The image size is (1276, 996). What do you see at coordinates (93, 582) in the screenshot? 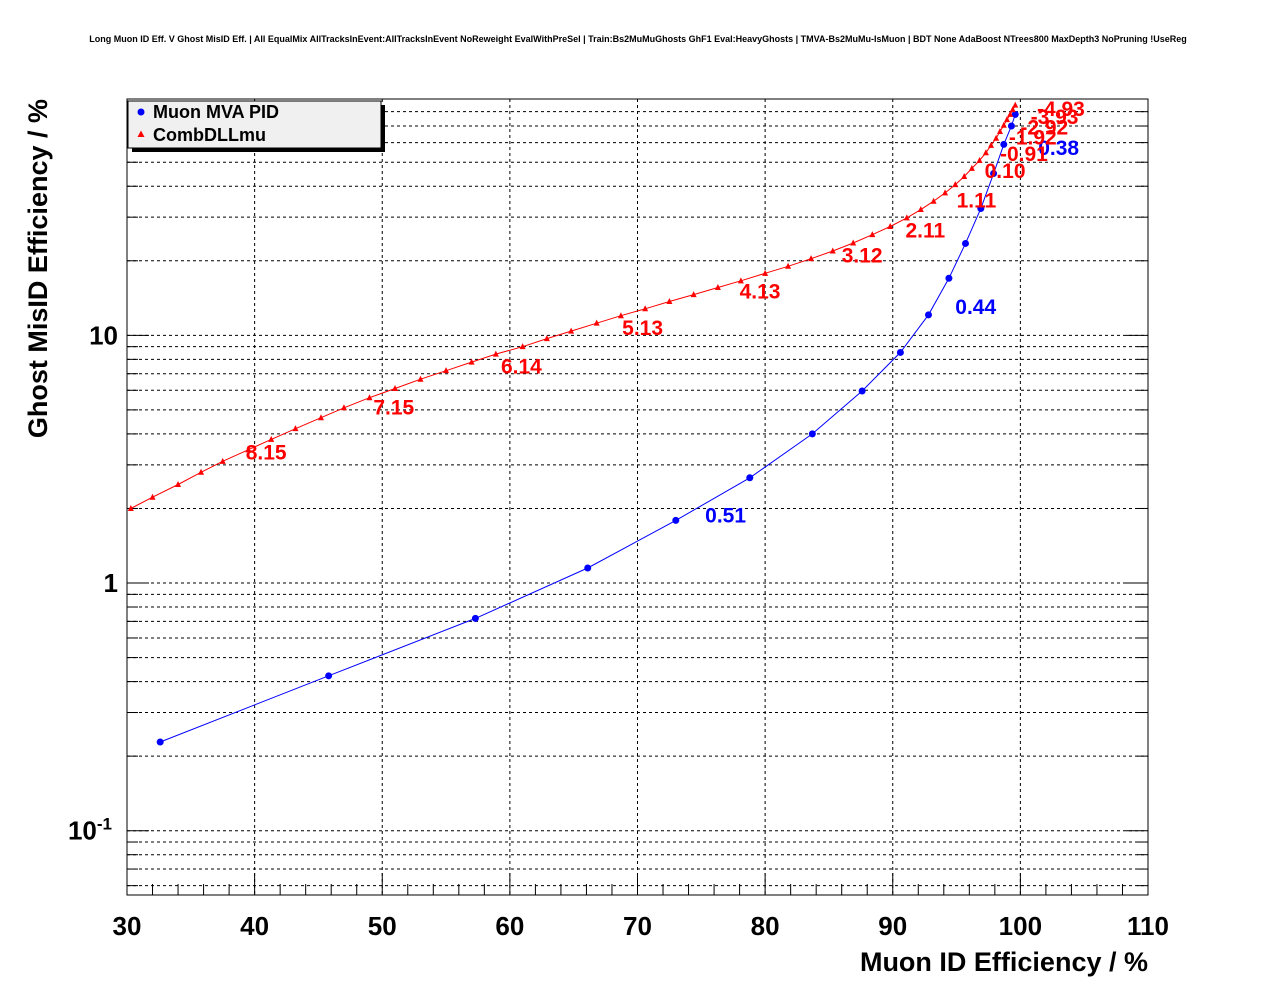
I see `y-axis-tick-labels: 10-1 1 10` at bounding box center [93, 582].